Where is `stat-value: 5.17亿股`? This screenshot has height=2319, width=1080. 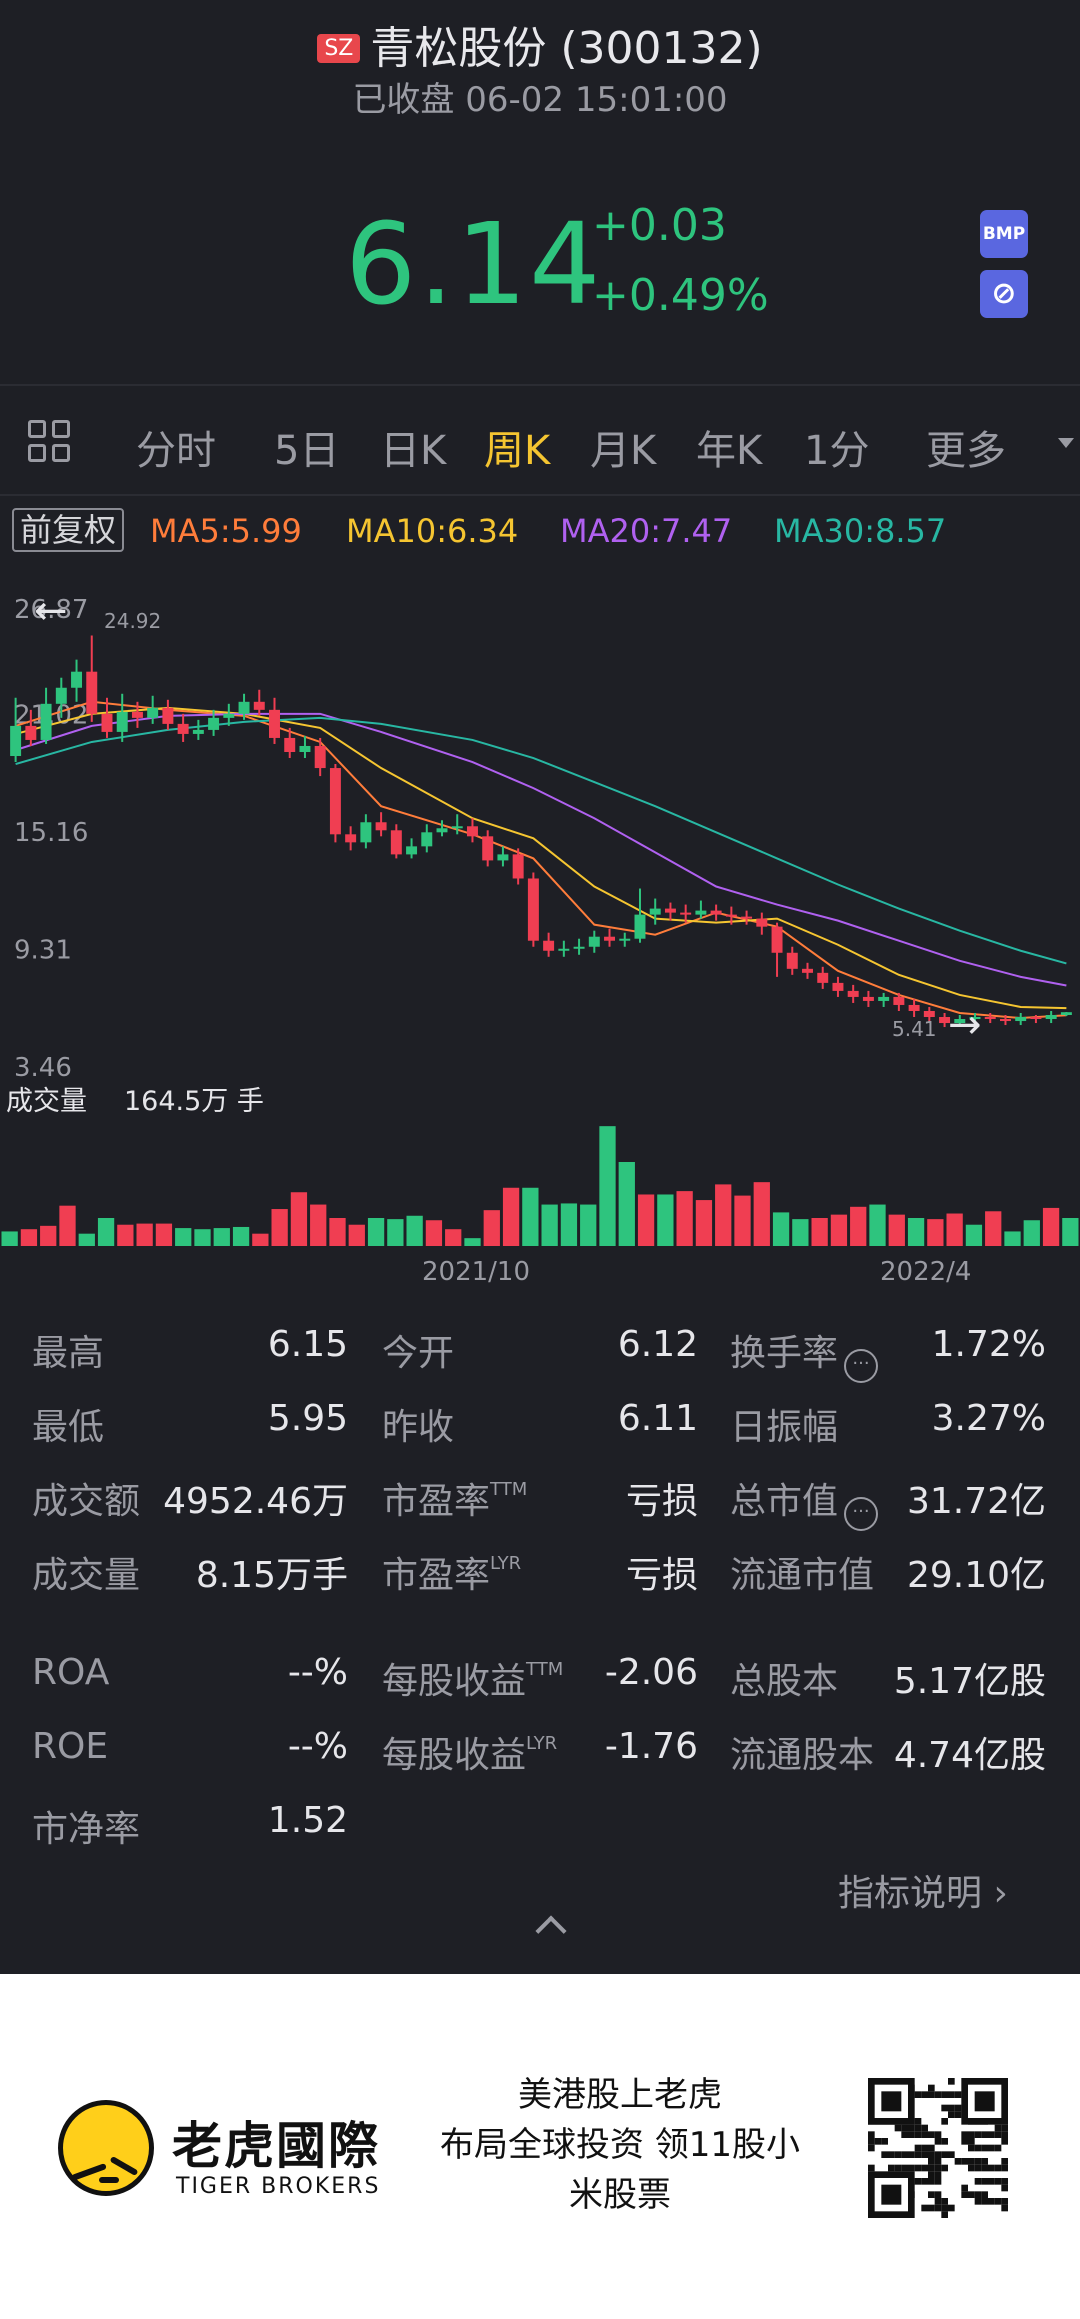 stat-value: 5.17亿股 is located at coordinates (969, 1681).